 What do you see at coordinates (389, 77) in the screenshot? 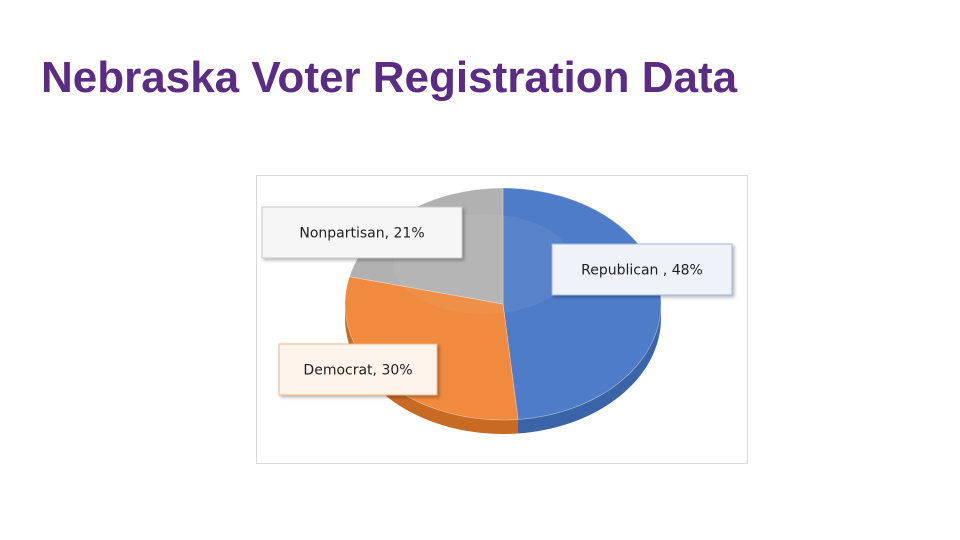
I see `slide-title: Nebraska Voter Registration Data` at bounding box center [389, 77].